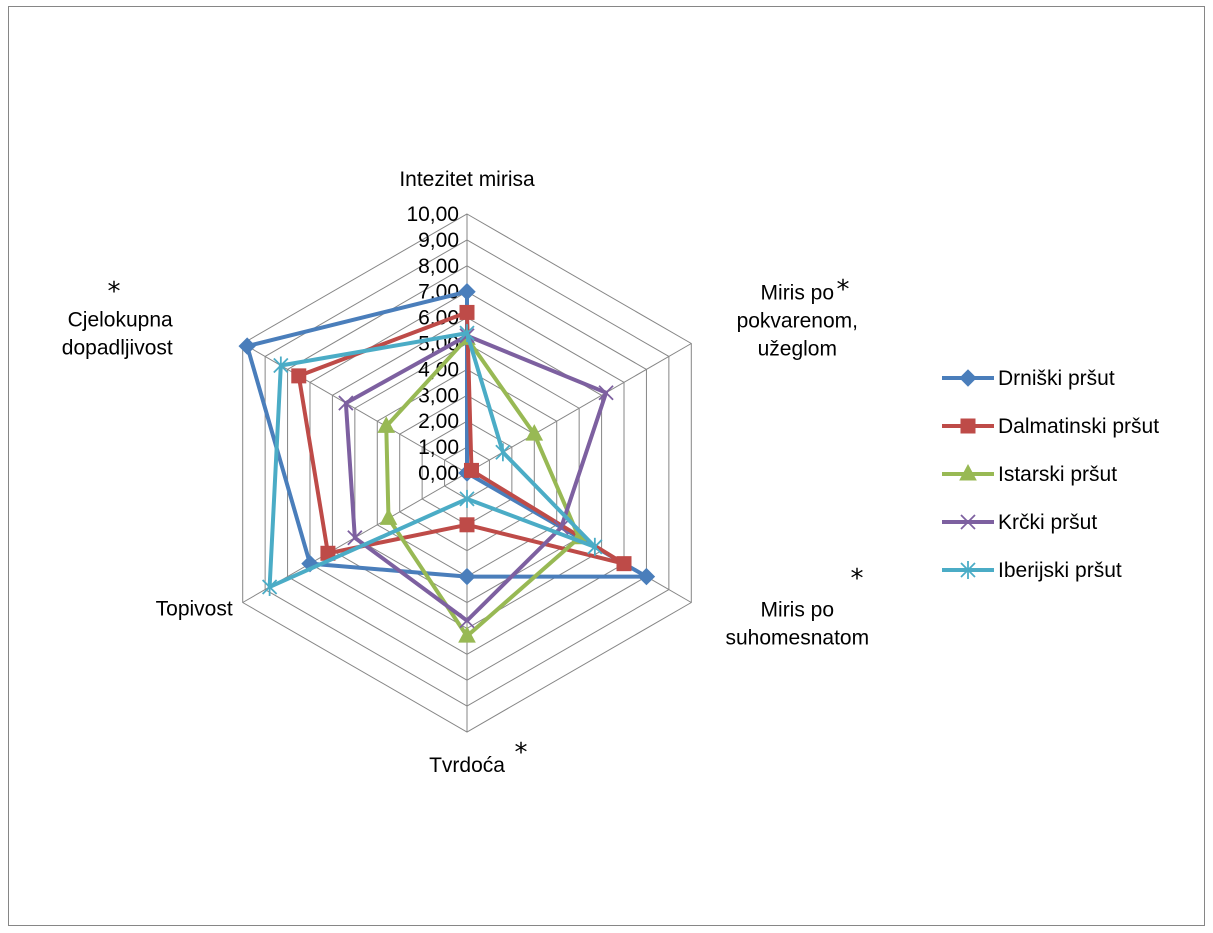 Image resolution: width=1213 pixels, height=933 pixels. Describe the element at coordinates (1078, 426) in the screenshot. I see `legend-label: Dalmatinski pršut` at that location.